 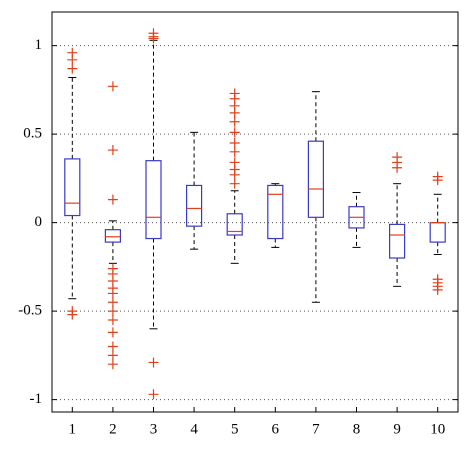 I want to click on x-tick-label: 10, so click(x=437, y=429).